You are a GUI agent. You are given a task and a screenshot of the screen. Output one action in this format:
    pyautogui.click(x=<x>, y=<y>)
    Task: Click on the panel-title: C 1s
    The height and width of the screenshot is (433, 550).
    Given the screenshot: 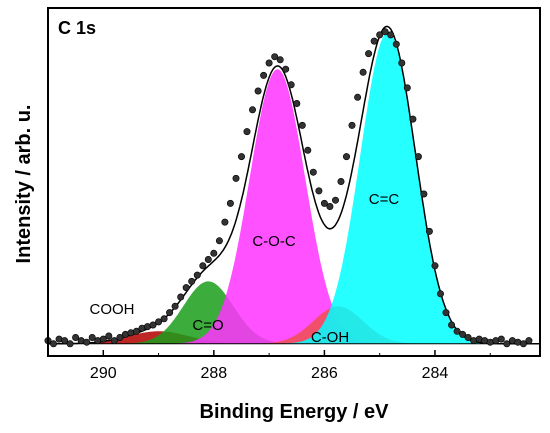 What is the action you would take?
    pyautogui.click(x=77, y=28)
    